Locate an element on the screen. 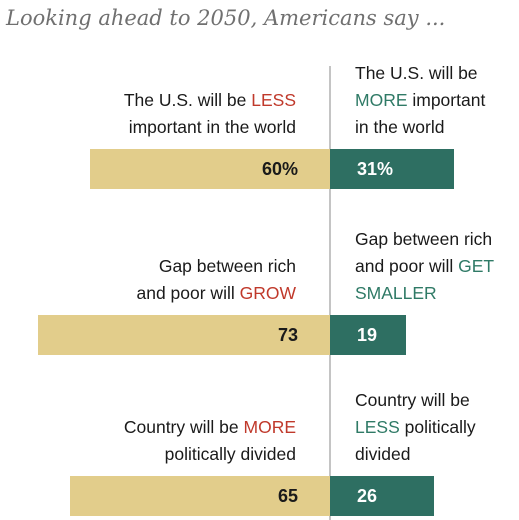 This screenshot has height=520, width=519. right-label-row-3-line-3: divided is located at coordinates (382, 454).